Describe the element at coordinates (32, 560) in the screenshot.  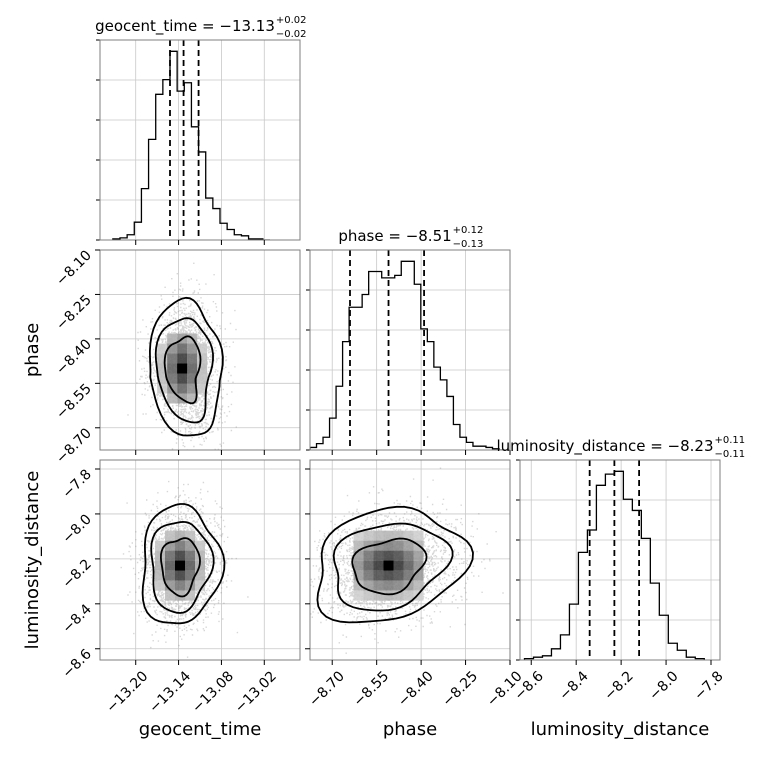
I see `y-axis-label-luminosity_distance: luminosity_distance` at that location.